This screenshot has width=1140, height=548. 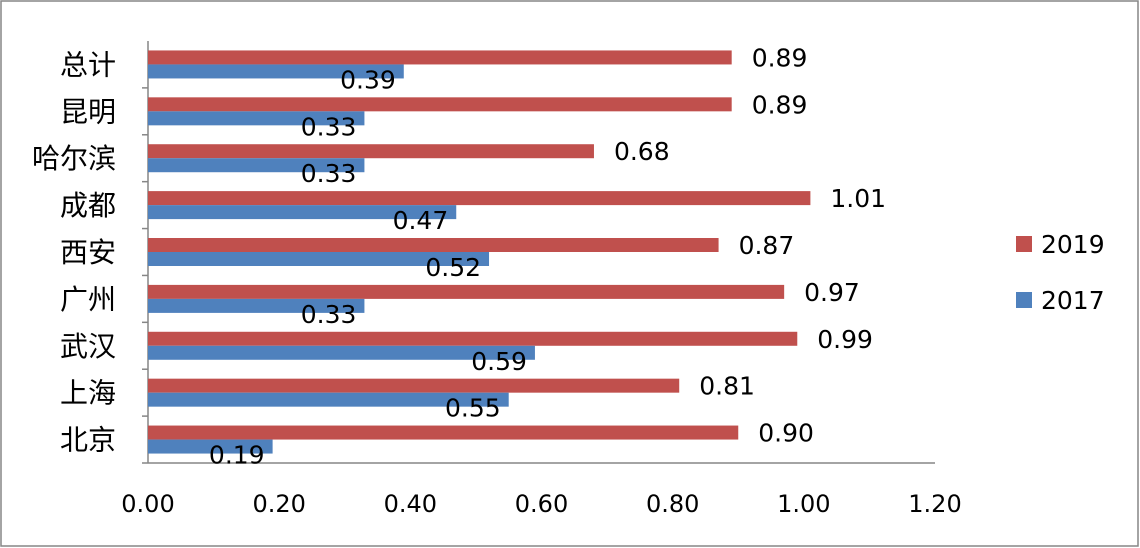 What do you see at coordinates (786, 433) in the screenshot?
I see `data-label-2019: 0.90` at bounding box center [786, 433].